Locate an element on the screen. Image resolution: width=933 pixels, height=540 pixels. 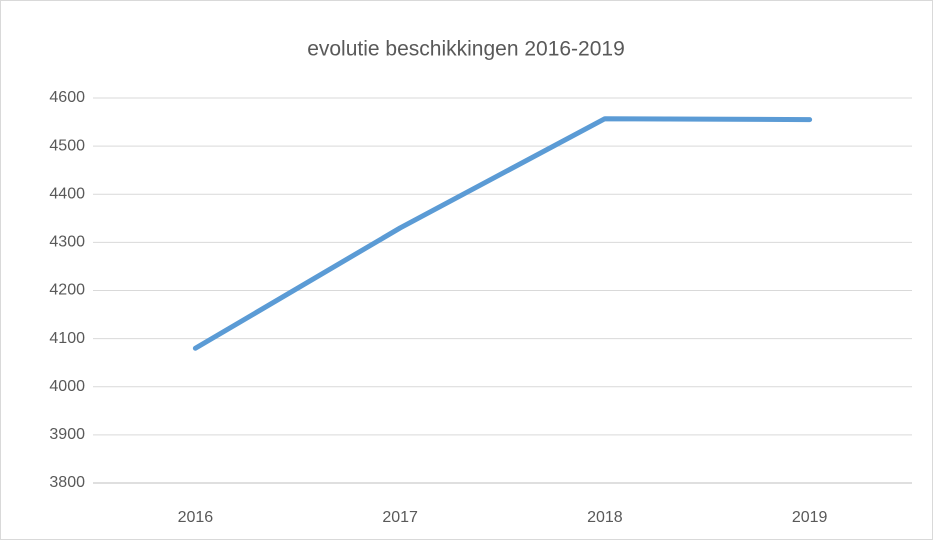
y-tick-label: 3900 is located at coordinates (67, 434).